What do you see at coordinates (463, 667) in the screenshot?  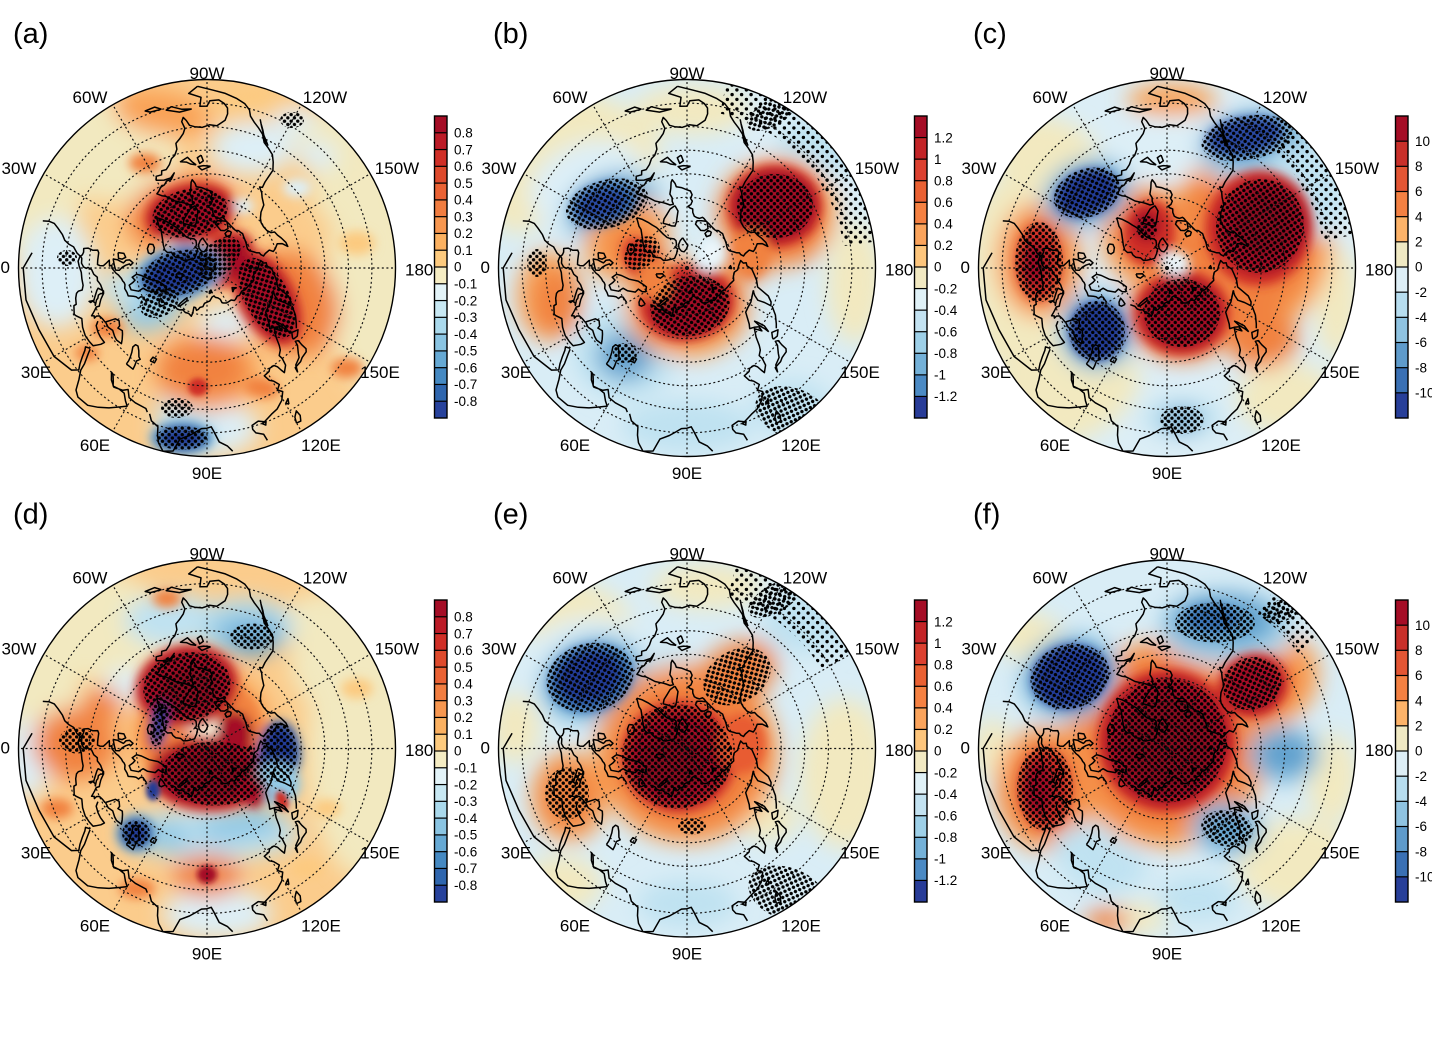 I see `svg-text: 0.5` at bounding box center [463, 667].